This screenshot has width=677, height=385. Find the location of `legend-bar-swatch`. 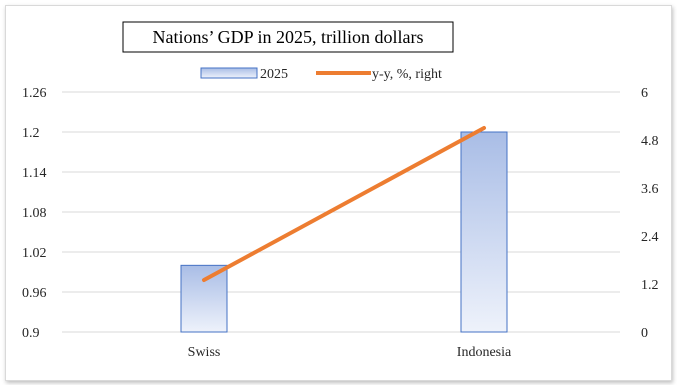

legend-bar-swatch is located at coordinates (229, 73).